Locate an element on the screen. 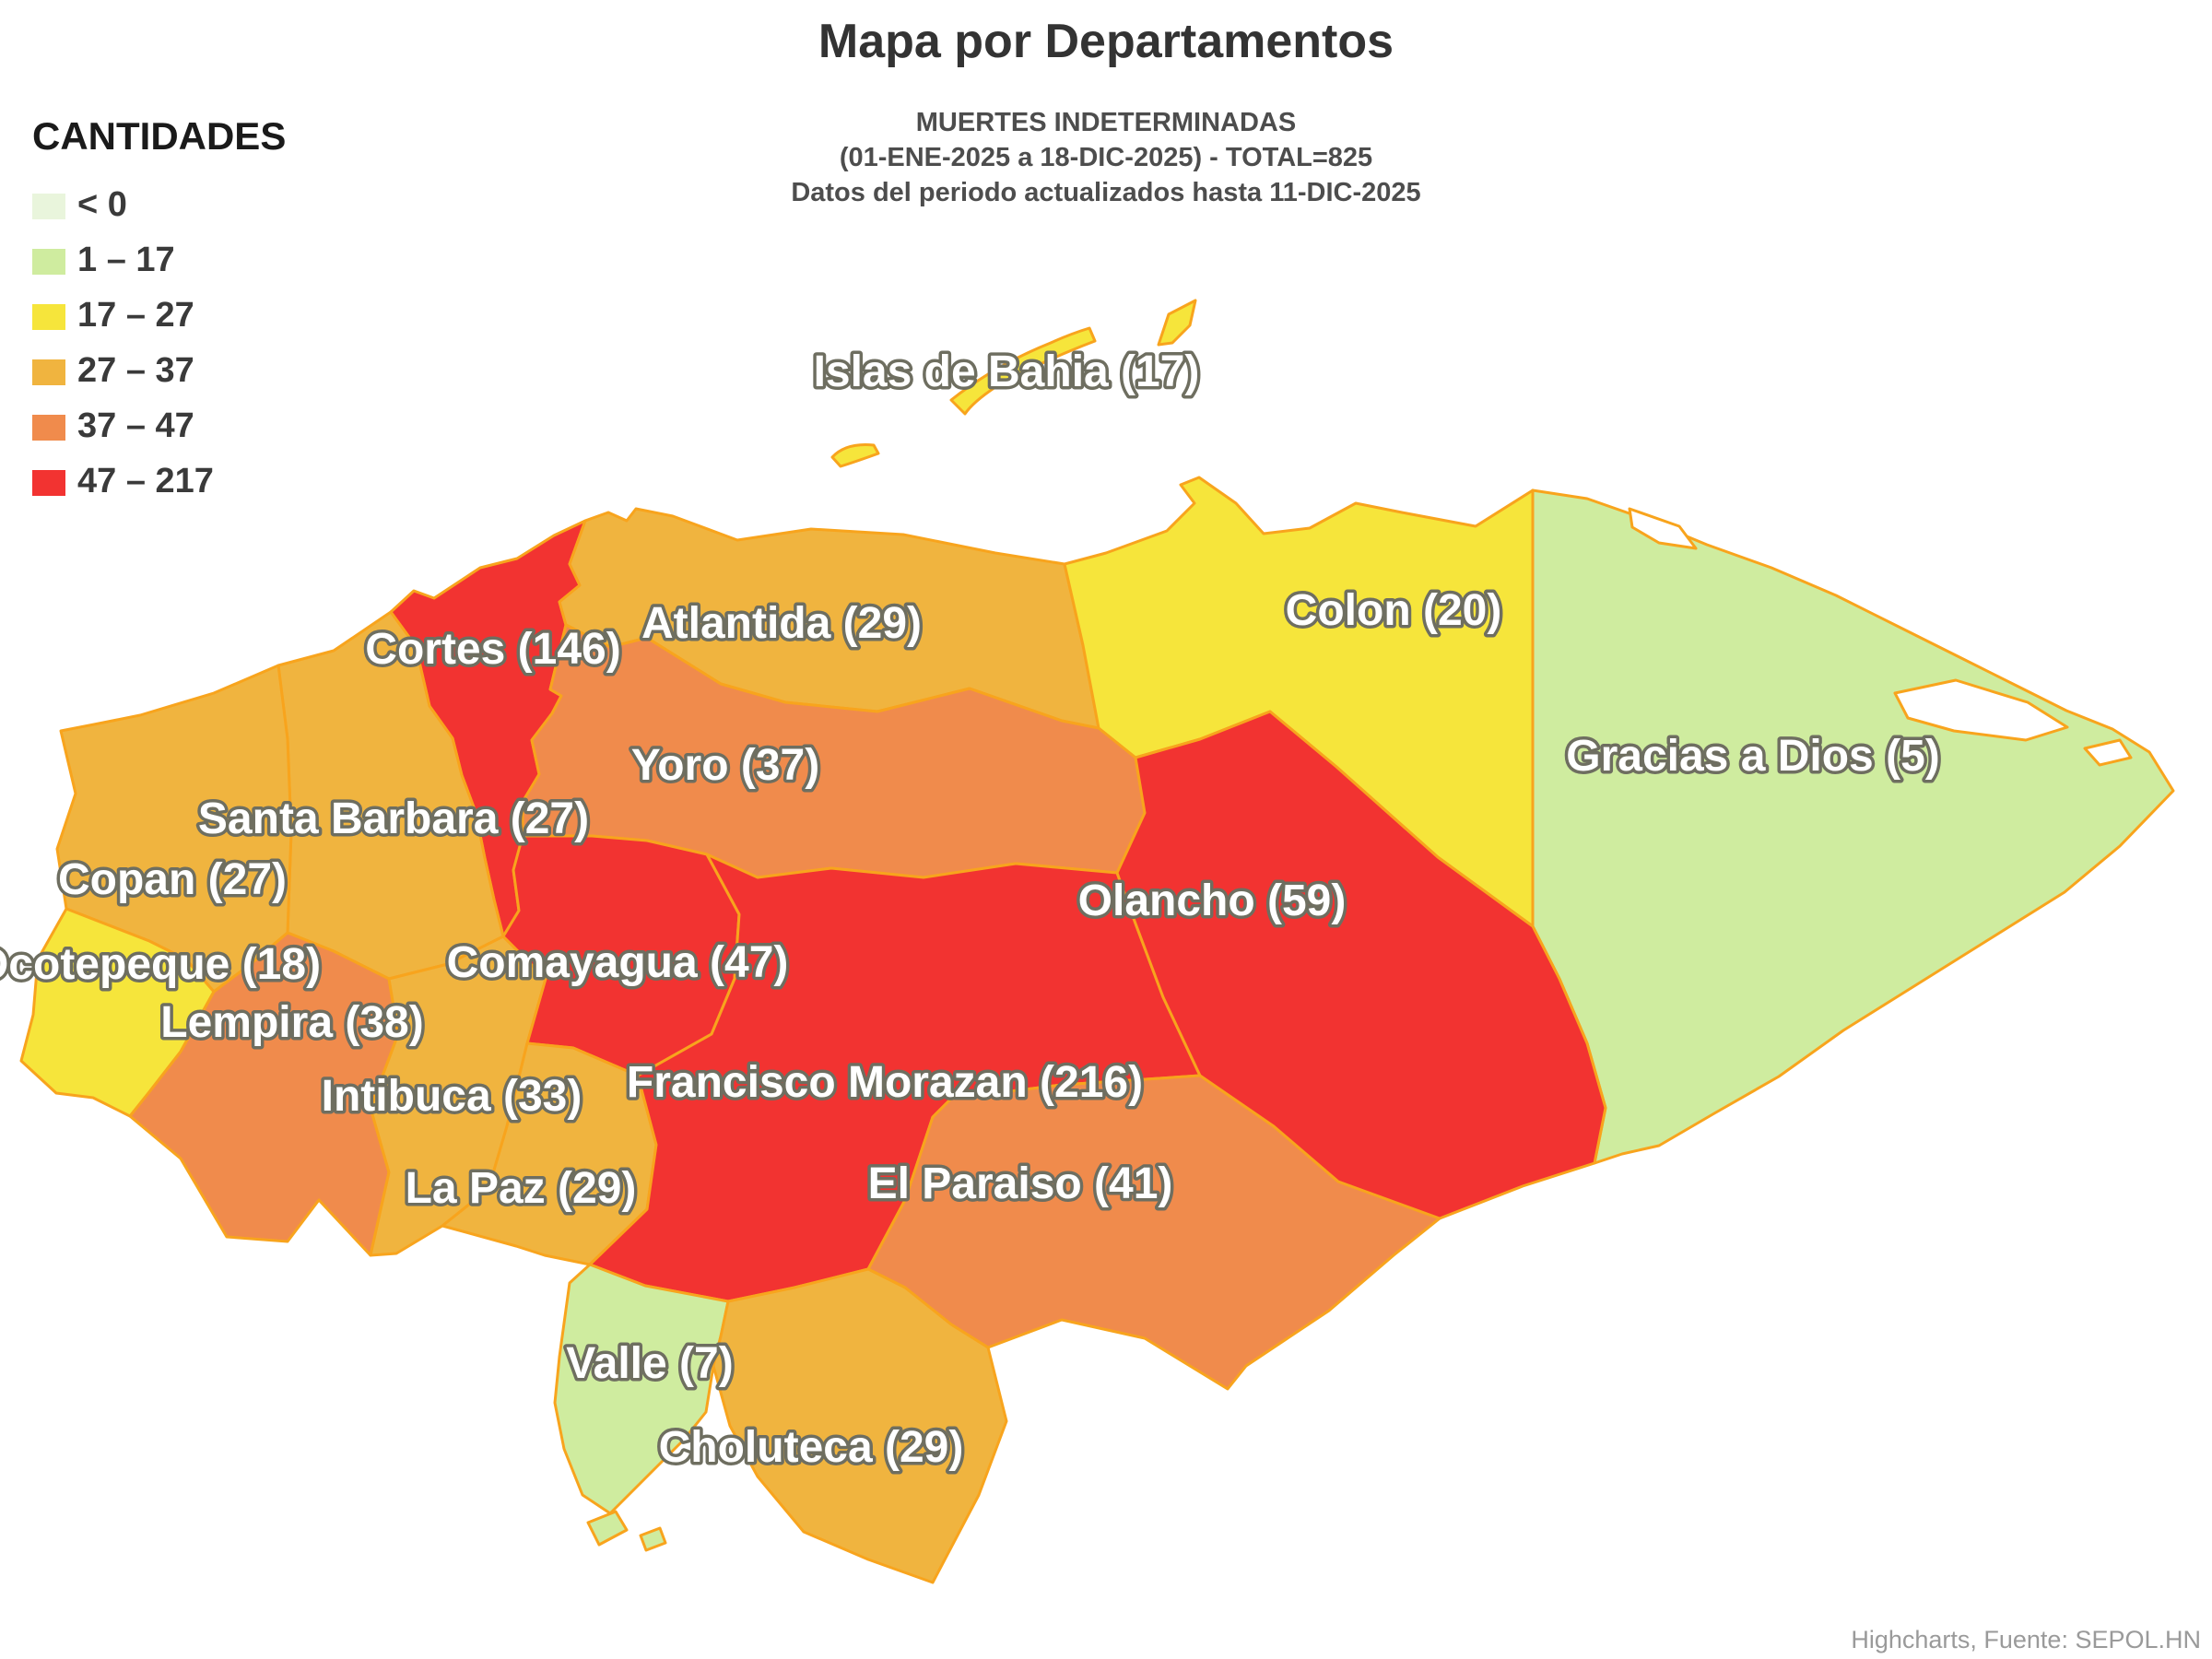 The image size is (2212, 1659). island-utila is located at coordinates (855, 455).